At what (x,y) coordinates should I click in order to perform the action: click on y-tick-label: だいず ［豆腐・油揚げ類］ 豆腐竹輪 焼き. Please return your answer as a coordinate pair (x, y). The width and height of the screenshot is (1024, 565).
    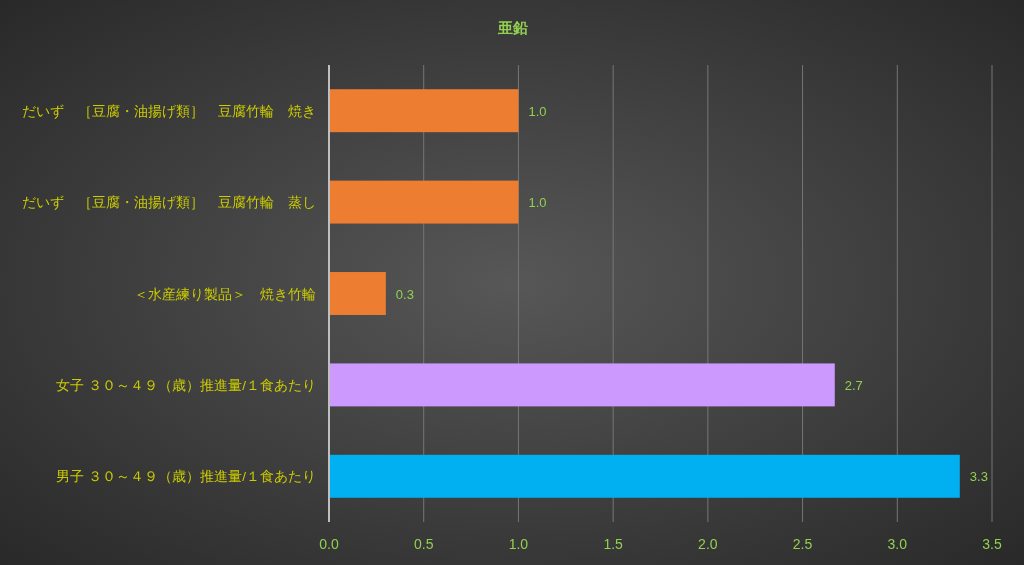
    Looking at the image, I should click on (169, 111).